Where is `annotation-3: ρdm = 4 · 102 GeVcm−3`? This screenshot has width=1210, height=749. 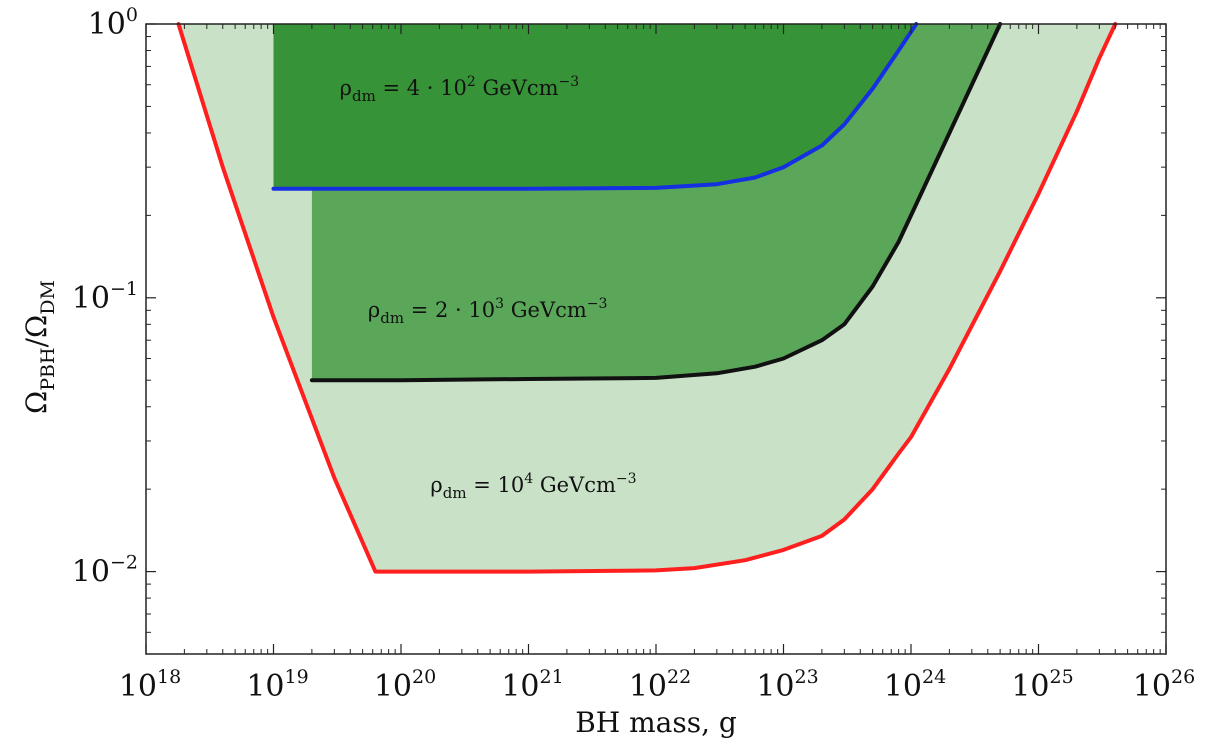 annotation-3: ρdm = 4 · 102 GeVcm−3 is located at coordinates (460, 89).